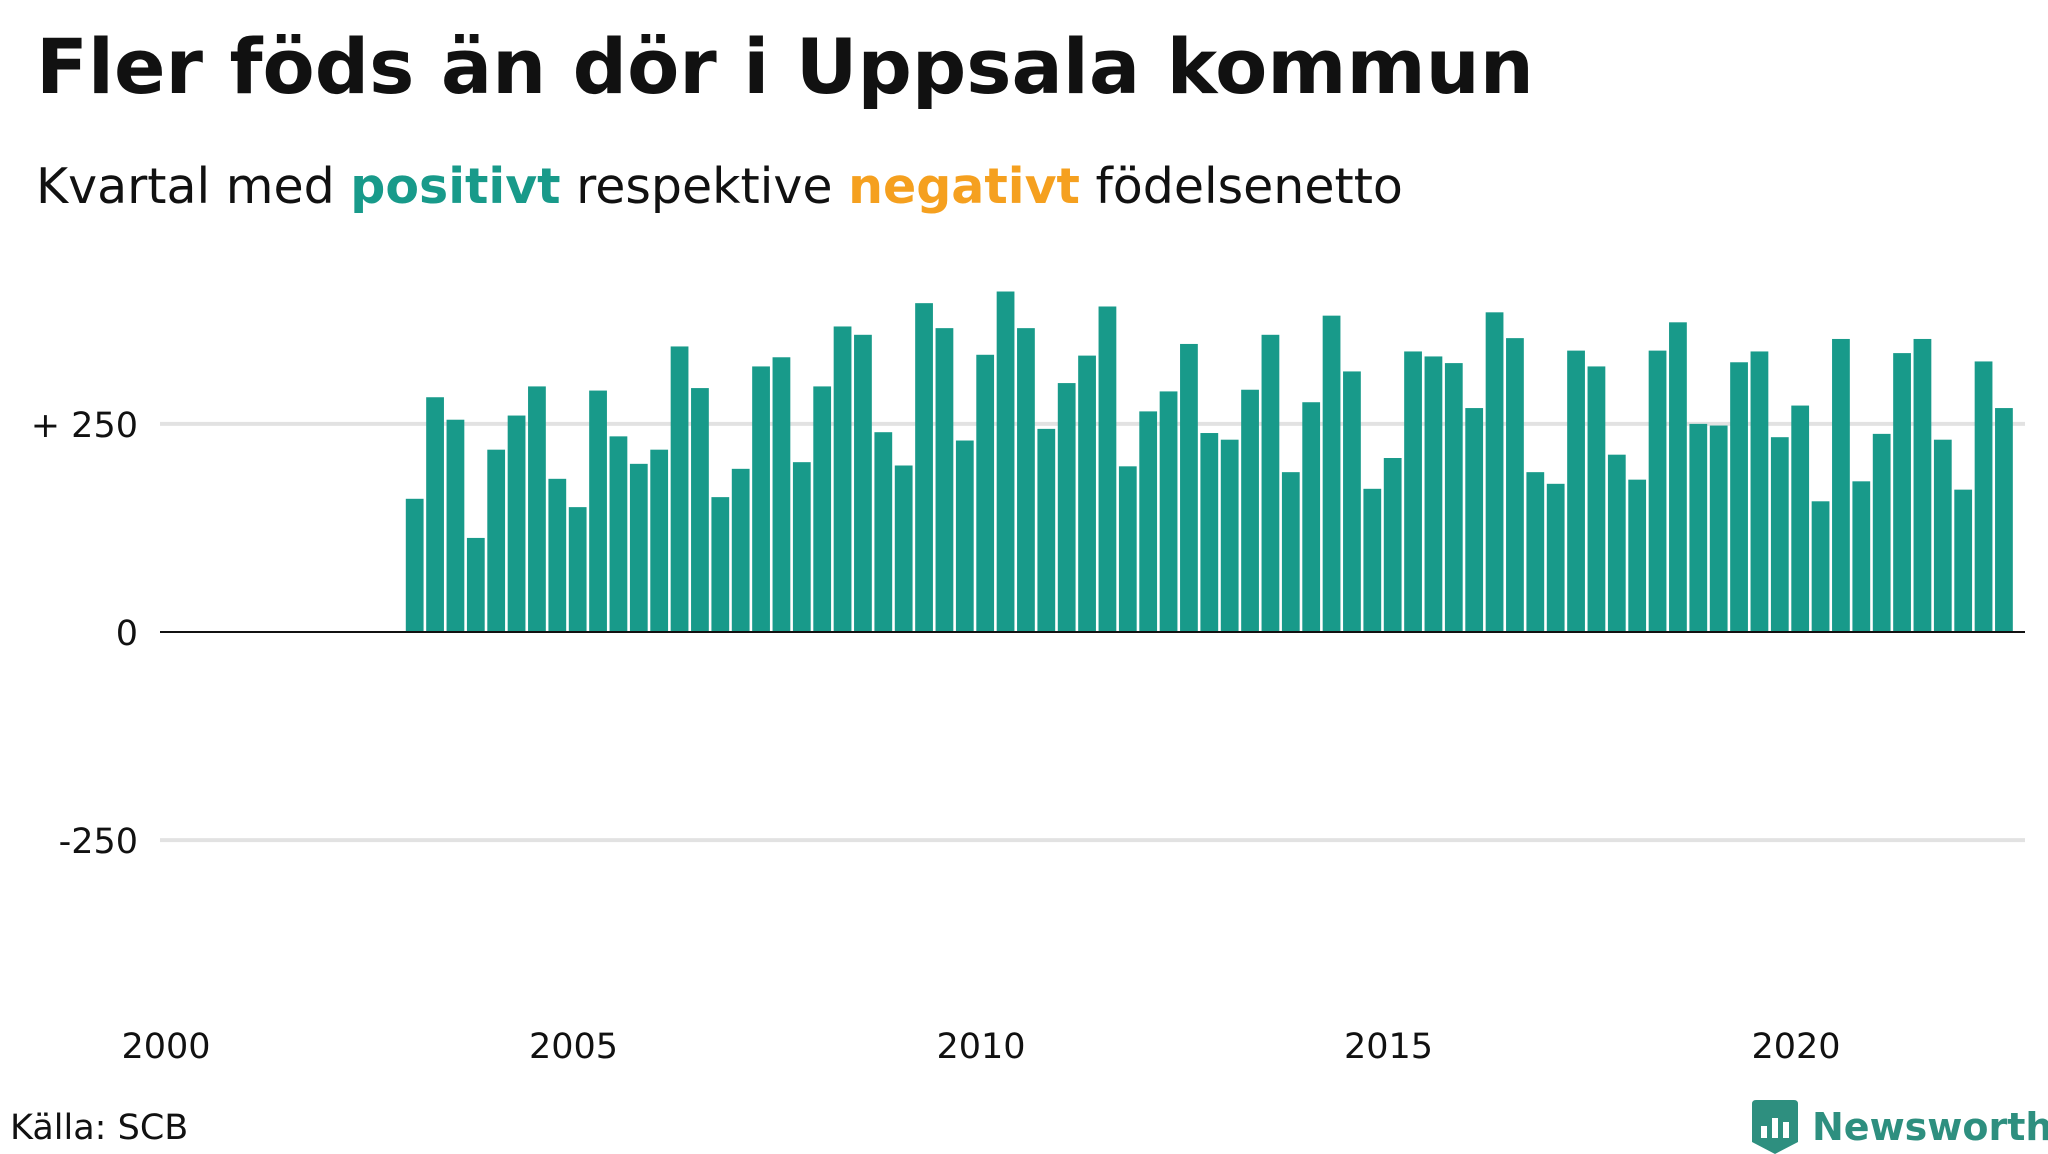 The width and height of the screenshot is (2048, 1154). What do you see at coordinates (99, 1128) in the screenshot?
I see `source-note: Källa: SCB` at bounding box center [99, 1128].